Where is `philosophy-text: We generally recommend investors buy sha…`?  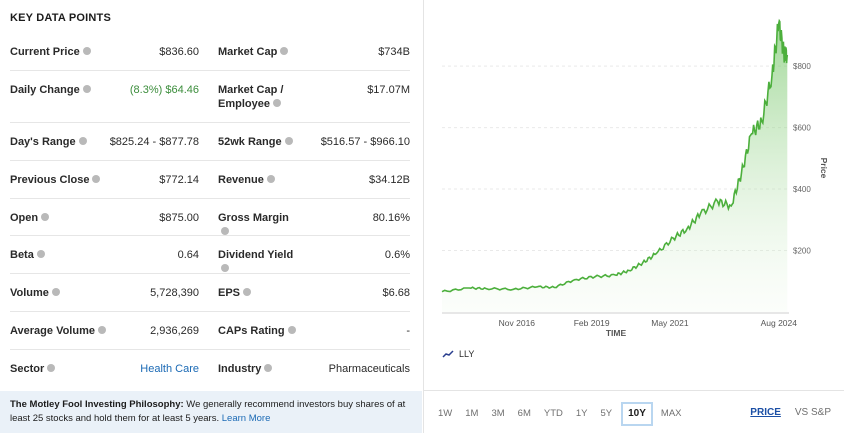
philosophy-text: We generally recommend investors buy sha… is located at coordinates (208, 411).